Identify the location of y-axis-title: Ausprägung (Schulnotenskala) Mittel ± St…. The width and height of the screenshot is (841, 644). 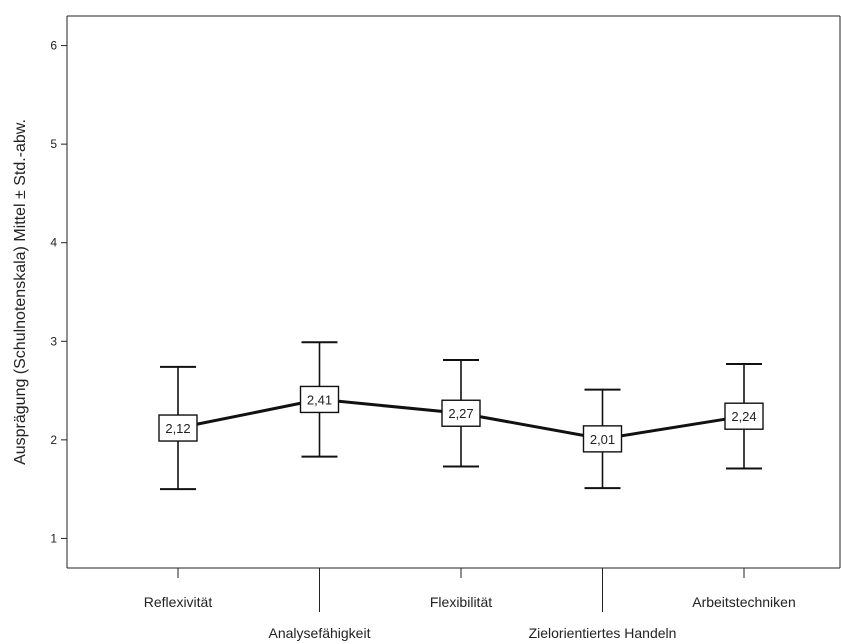
(20, 292).